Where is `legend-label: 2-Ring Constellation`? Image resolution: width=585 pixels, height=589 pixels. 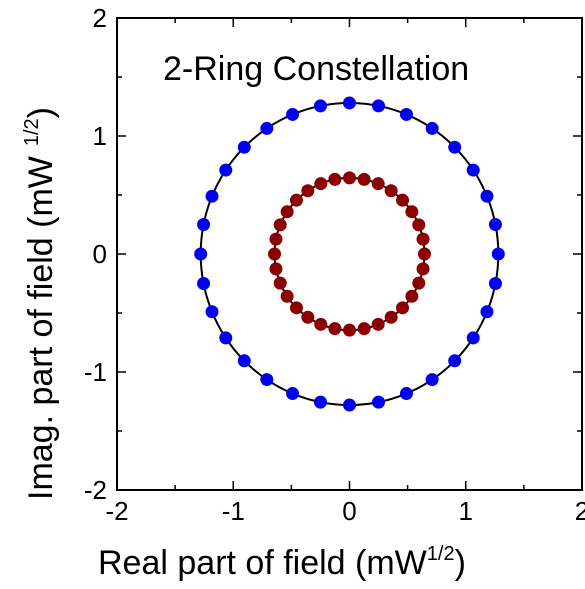 legend-label: 2-Ring Constellation is located at coordinates (316, 69).